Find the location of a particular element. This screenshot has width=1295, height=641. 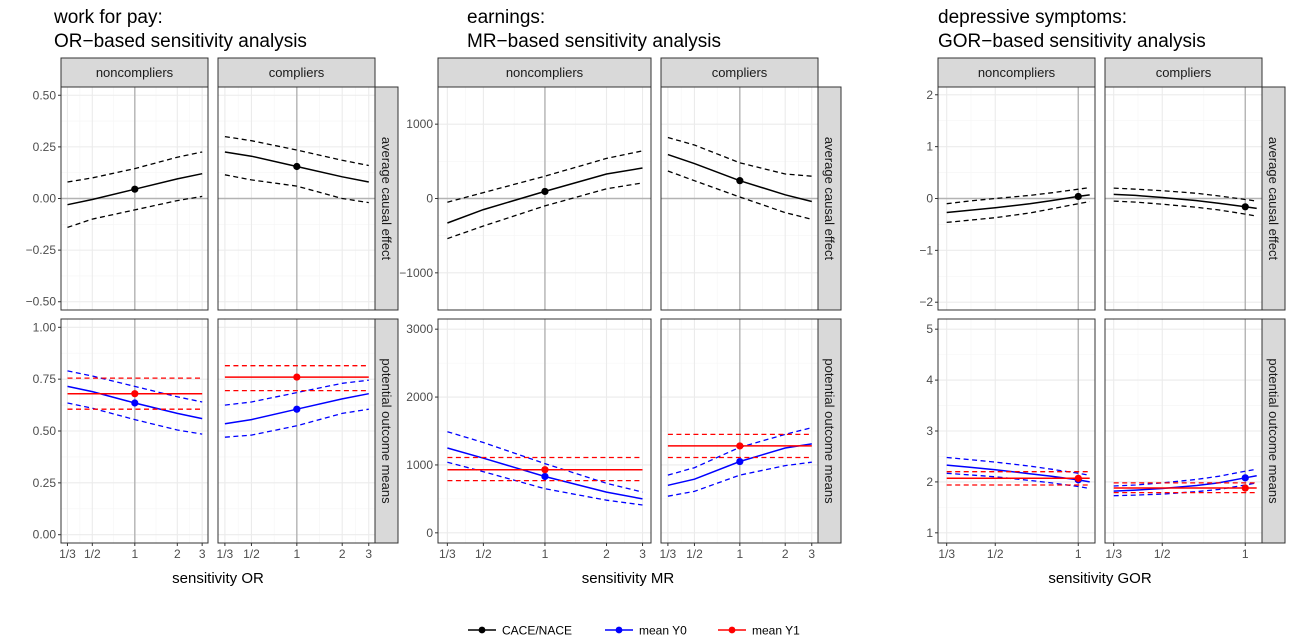

facet-strip-label: compliers is located at coordinates (740, 72).